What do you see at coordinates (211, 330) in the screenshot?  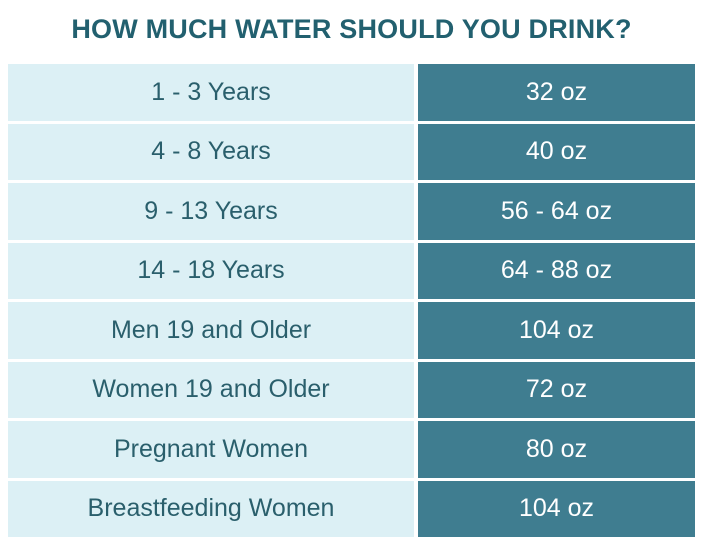 I see `age-group-cell: Men 19 and Older` at bounding box center [211, 330].